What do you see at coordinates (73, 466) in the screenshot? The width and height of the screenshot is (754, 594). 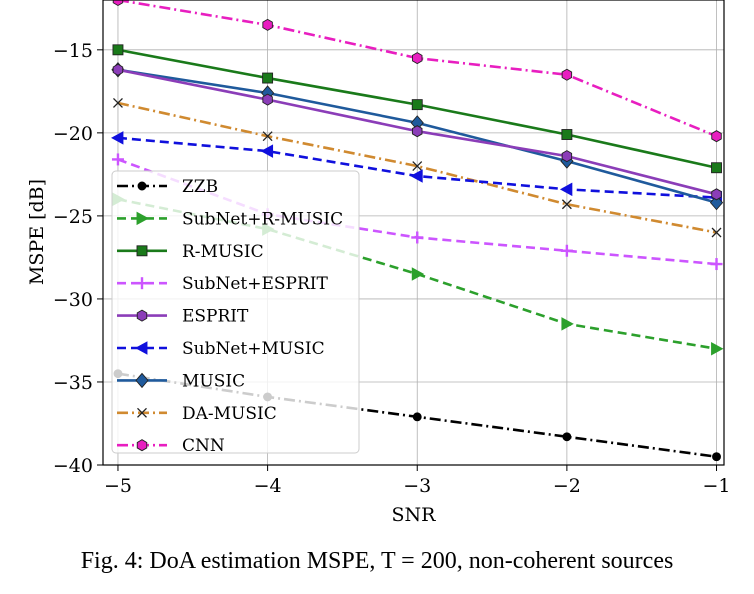 I see `y-tick-label: −40` at bounding box center [73, 466].